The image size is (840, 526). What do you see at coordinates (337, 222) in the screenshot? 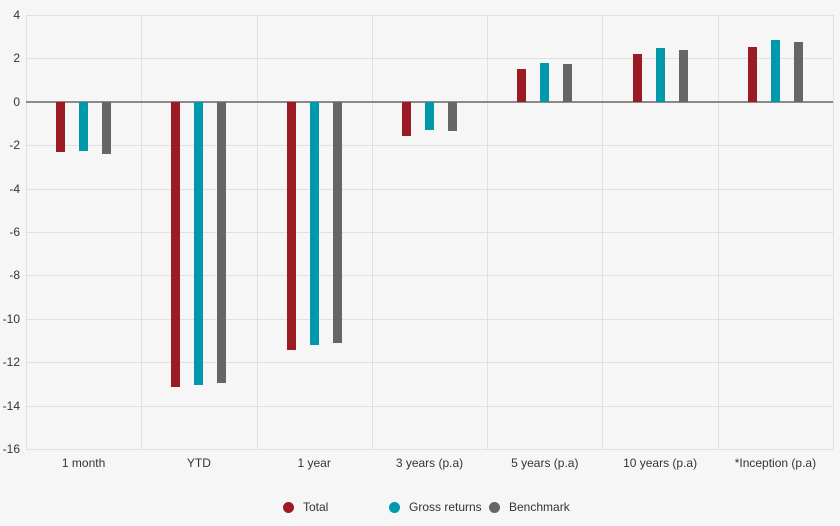
I see `bar-benchmark-1-year` at bounding box center [337, 222].